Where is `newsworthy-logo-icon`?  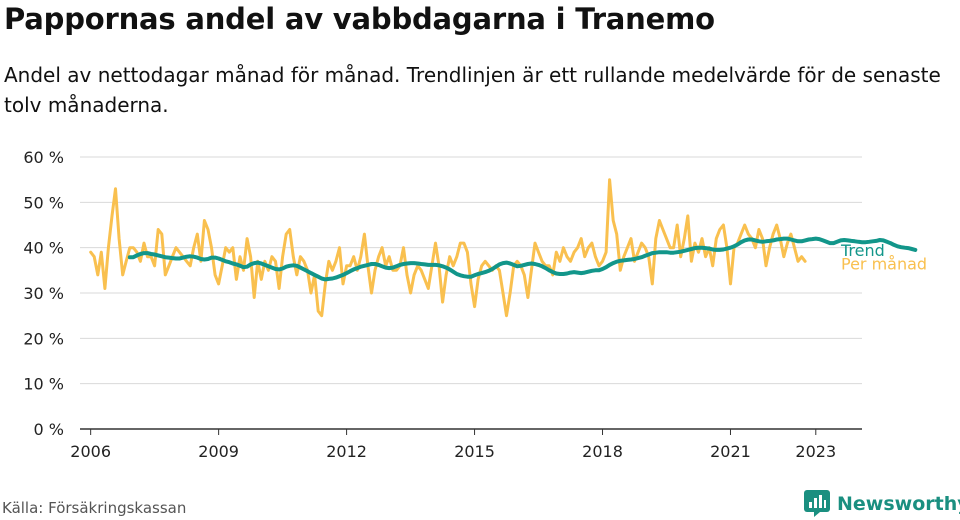 newsworthy-logo-icon is located at coordinates (817, 503).